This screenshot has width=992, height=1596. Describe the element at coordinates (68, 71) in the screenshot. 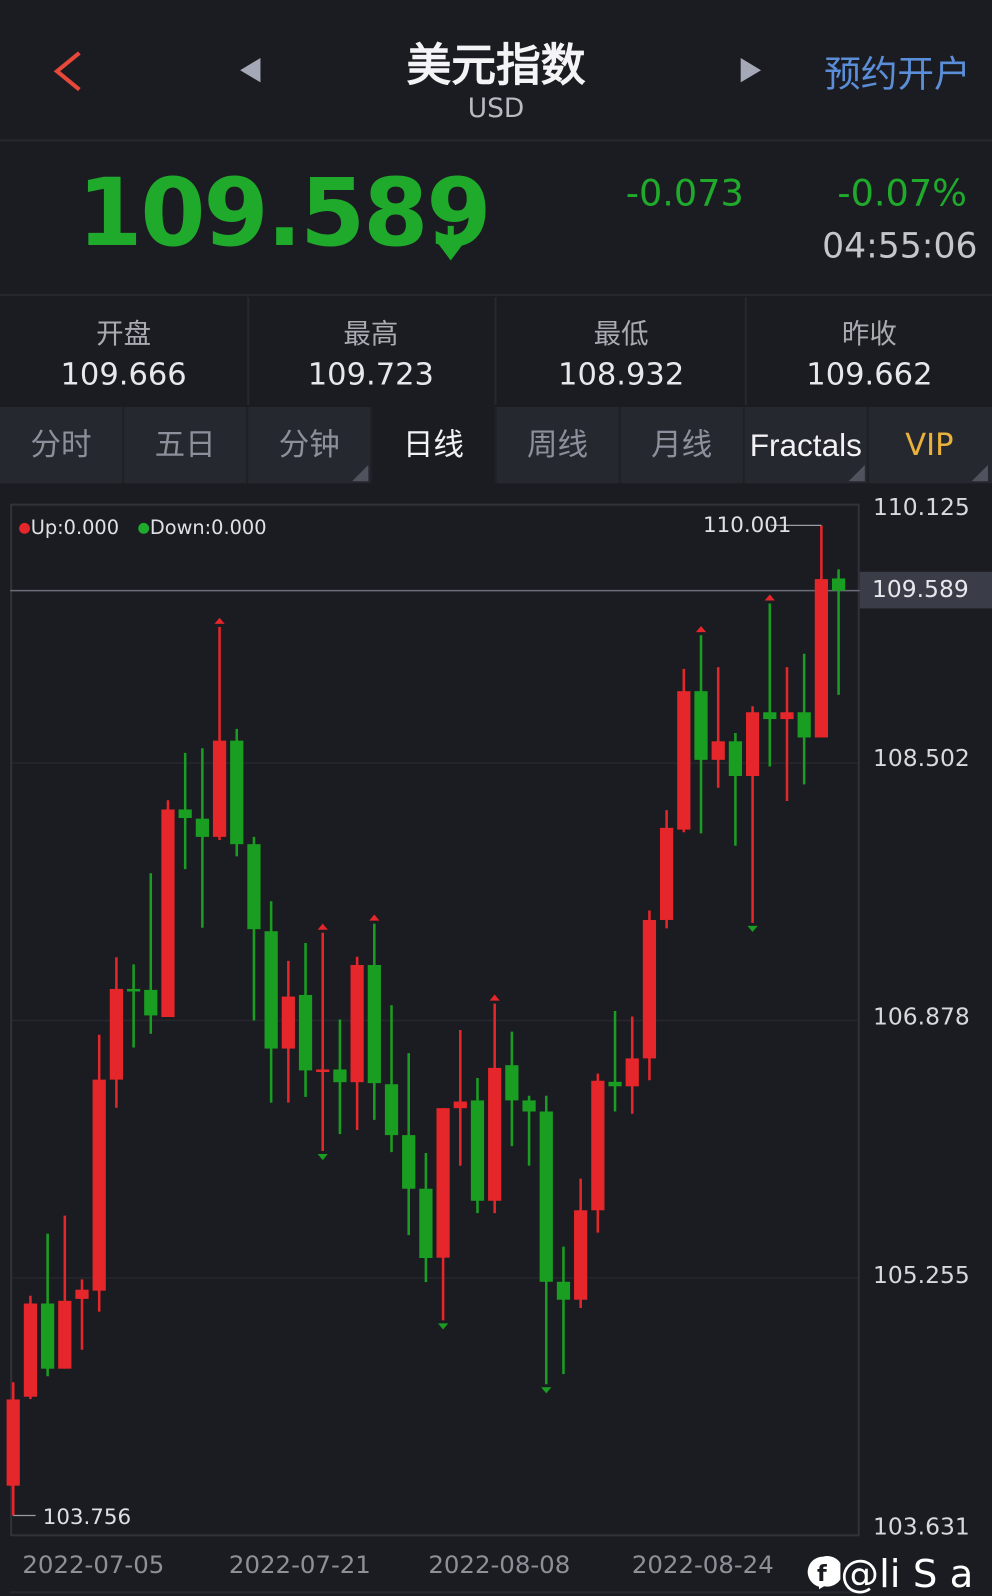

I see `back-chevron-icon` at that location.